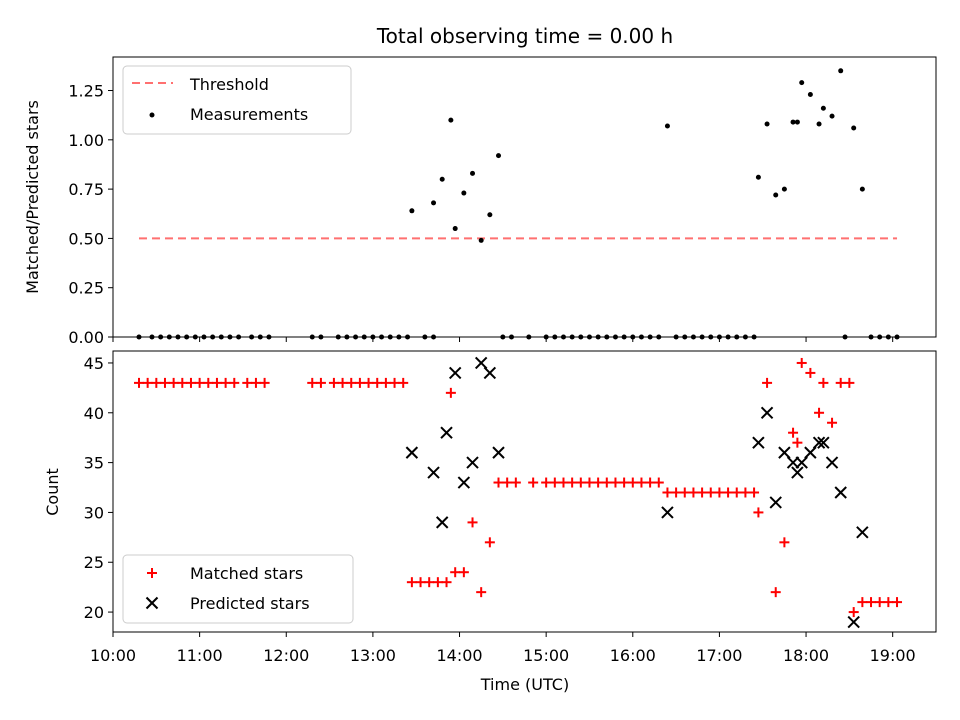 This screenshot has width=960, height=720. I want to click on ratio-y-tick-label: 1.00, so click(86, 140).